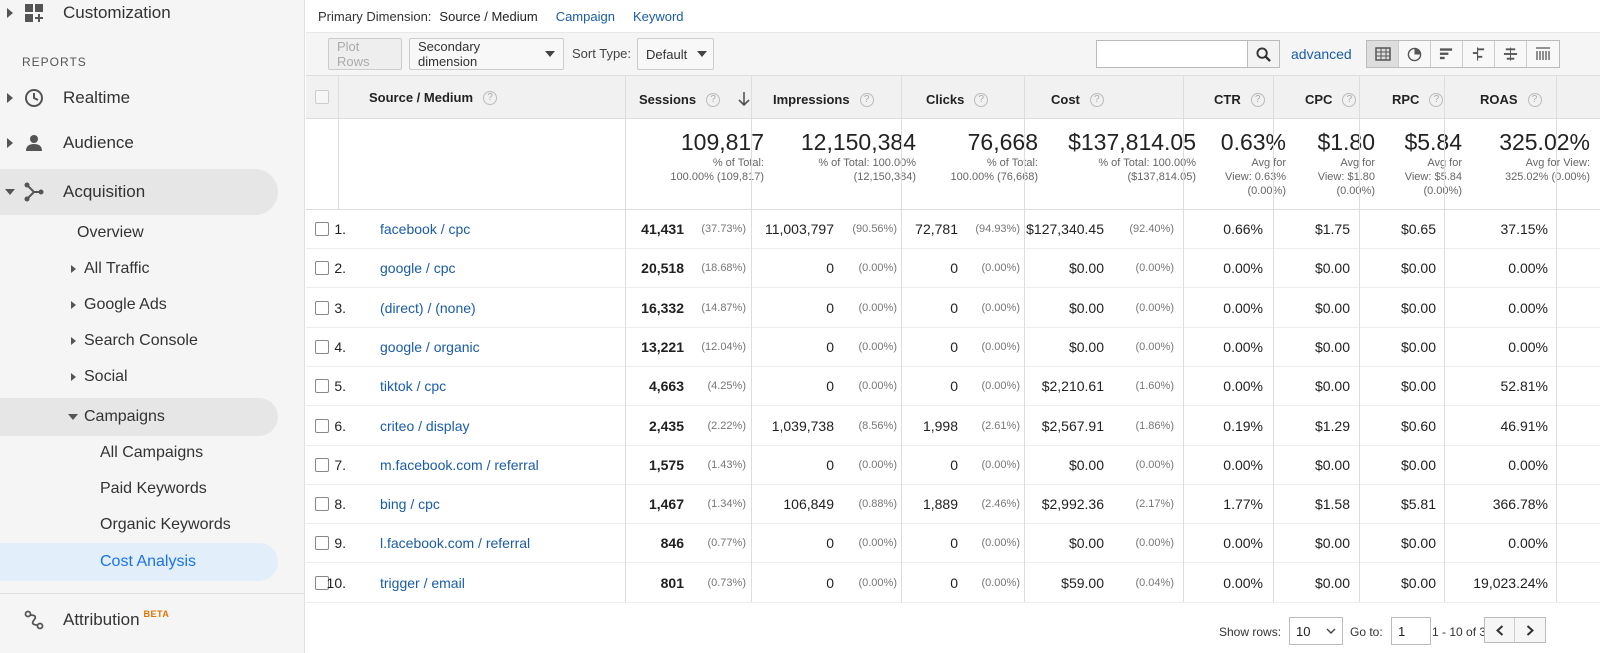 This screenshot has height=653, width=1600. I want to click on table-search-input, so click(1172, 54).